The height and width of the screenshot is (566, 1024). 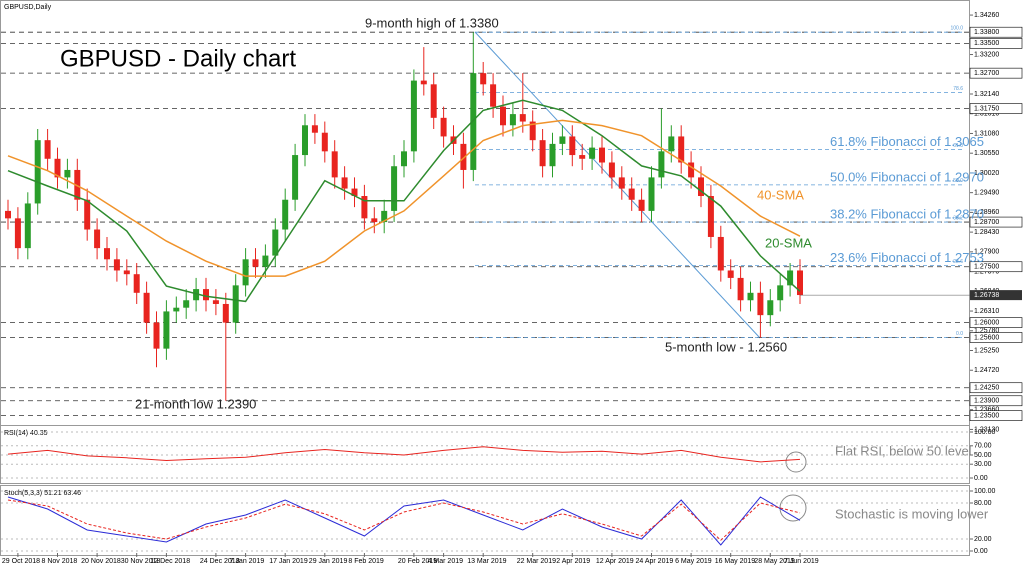 What do you see at coordinates (959, 334) in the screenshot?
I see `fib-ratio: 0.0` at bounding box center [959, 334].